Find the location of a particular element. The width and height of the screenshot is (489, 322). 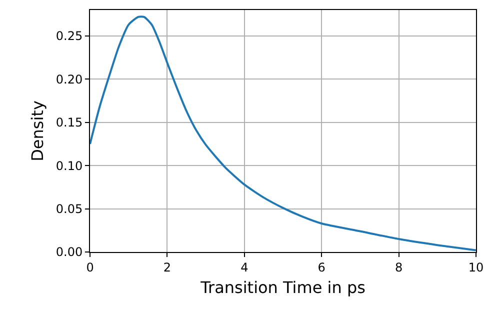

y-tick-label: 0.20 is located at coordinates (69, 79).